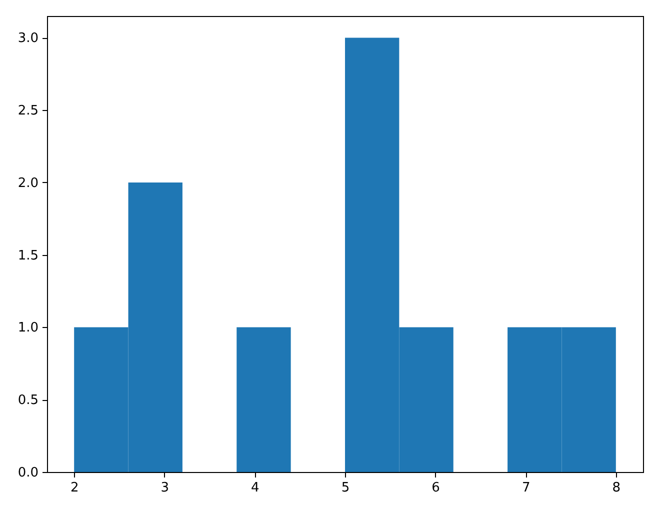 The height and width of the screenshot is (511, 660). Describe the element at coordinates (345, 488) in the screenshot. I see `x-tick-label: 5` at that location.